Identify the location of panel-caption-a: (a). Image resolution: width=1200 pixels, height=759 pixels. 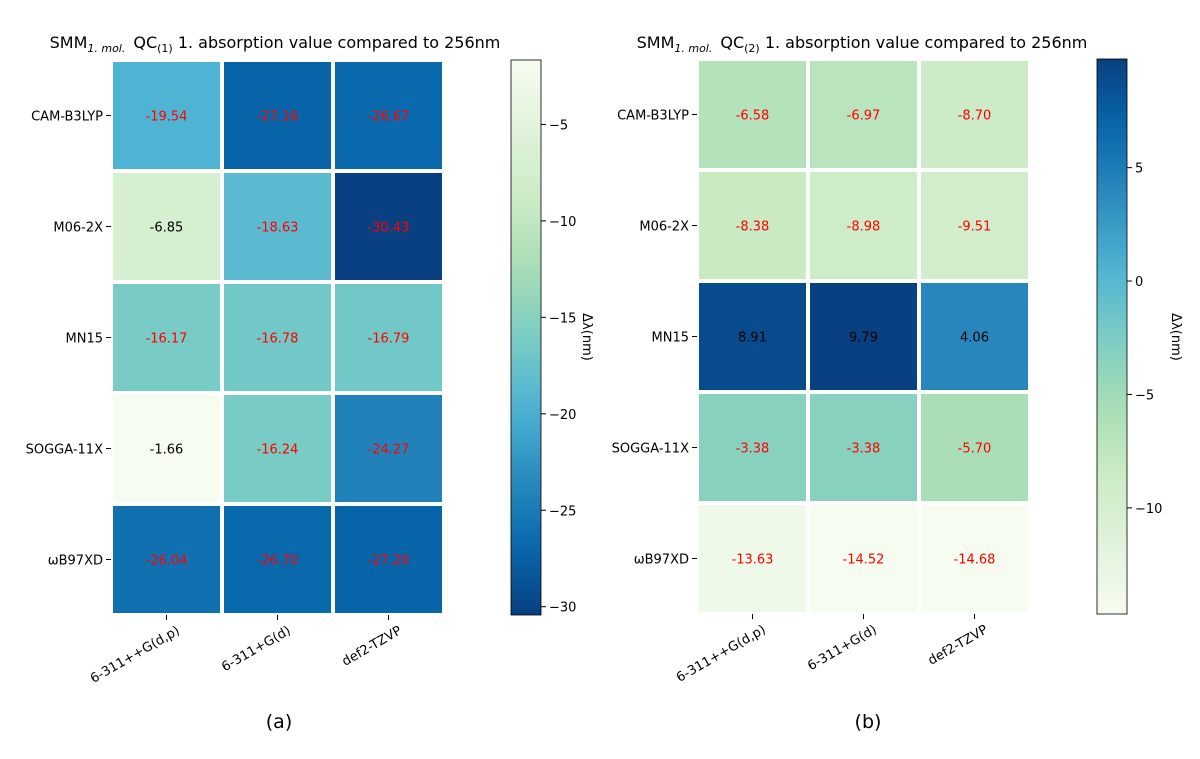
(279, 722).